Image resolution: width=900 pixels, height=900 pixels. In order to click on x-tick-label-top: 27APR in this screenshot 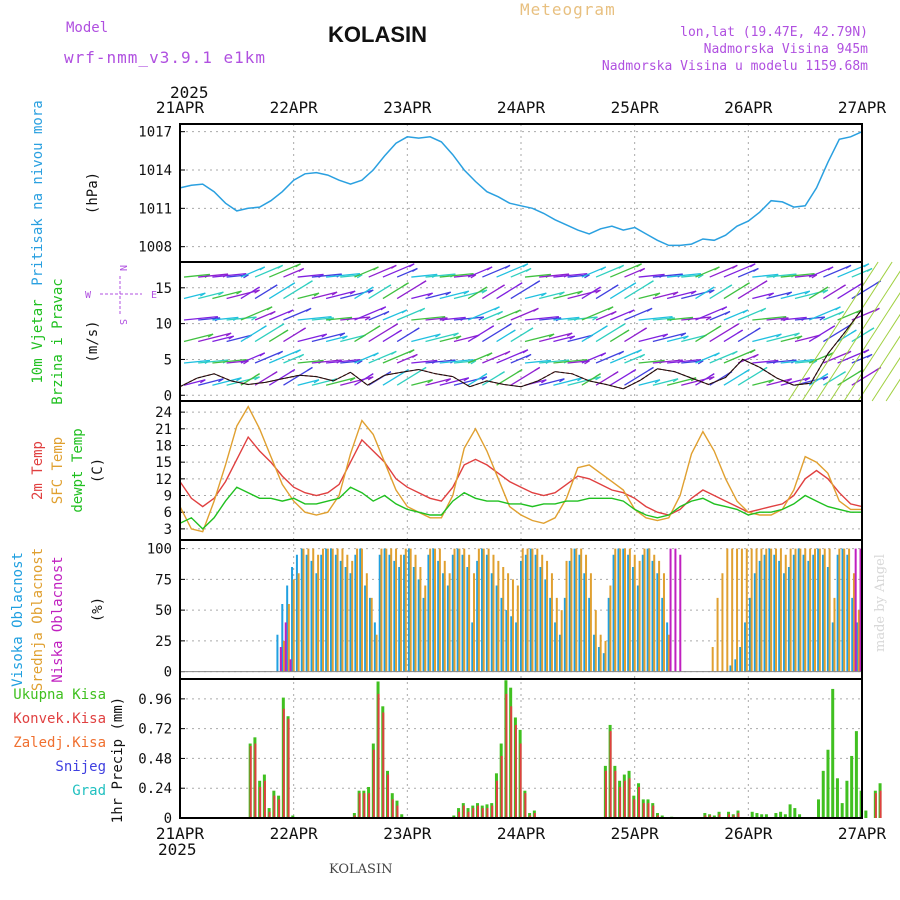, I will do `click(862, 107)`.